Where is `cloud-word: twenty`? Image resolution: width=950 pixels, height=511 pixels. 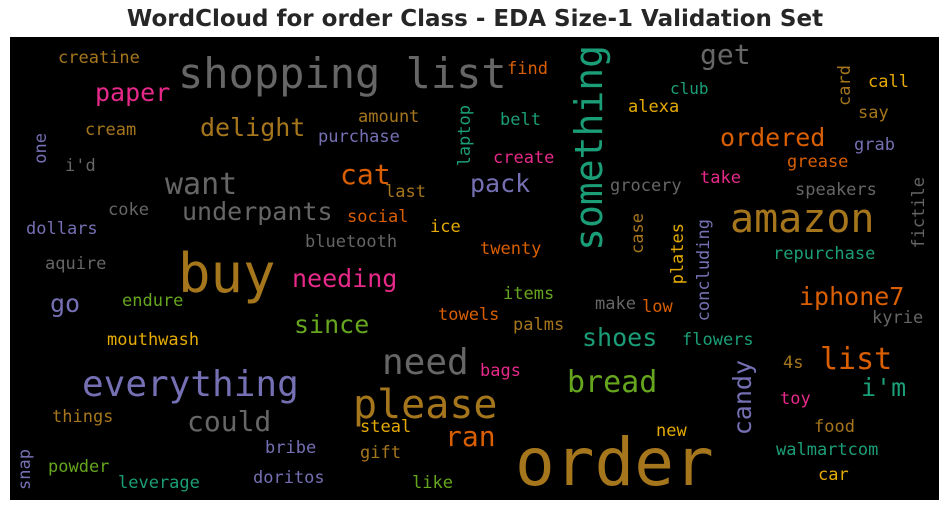 cloud-word: twenty is located at coordinates (511, 249).